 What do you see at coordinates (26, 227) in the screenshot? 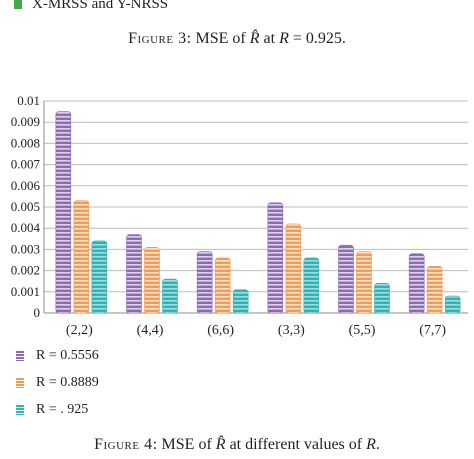
I see `y-tick-label: 0.004` at bounding box center [26, 227].